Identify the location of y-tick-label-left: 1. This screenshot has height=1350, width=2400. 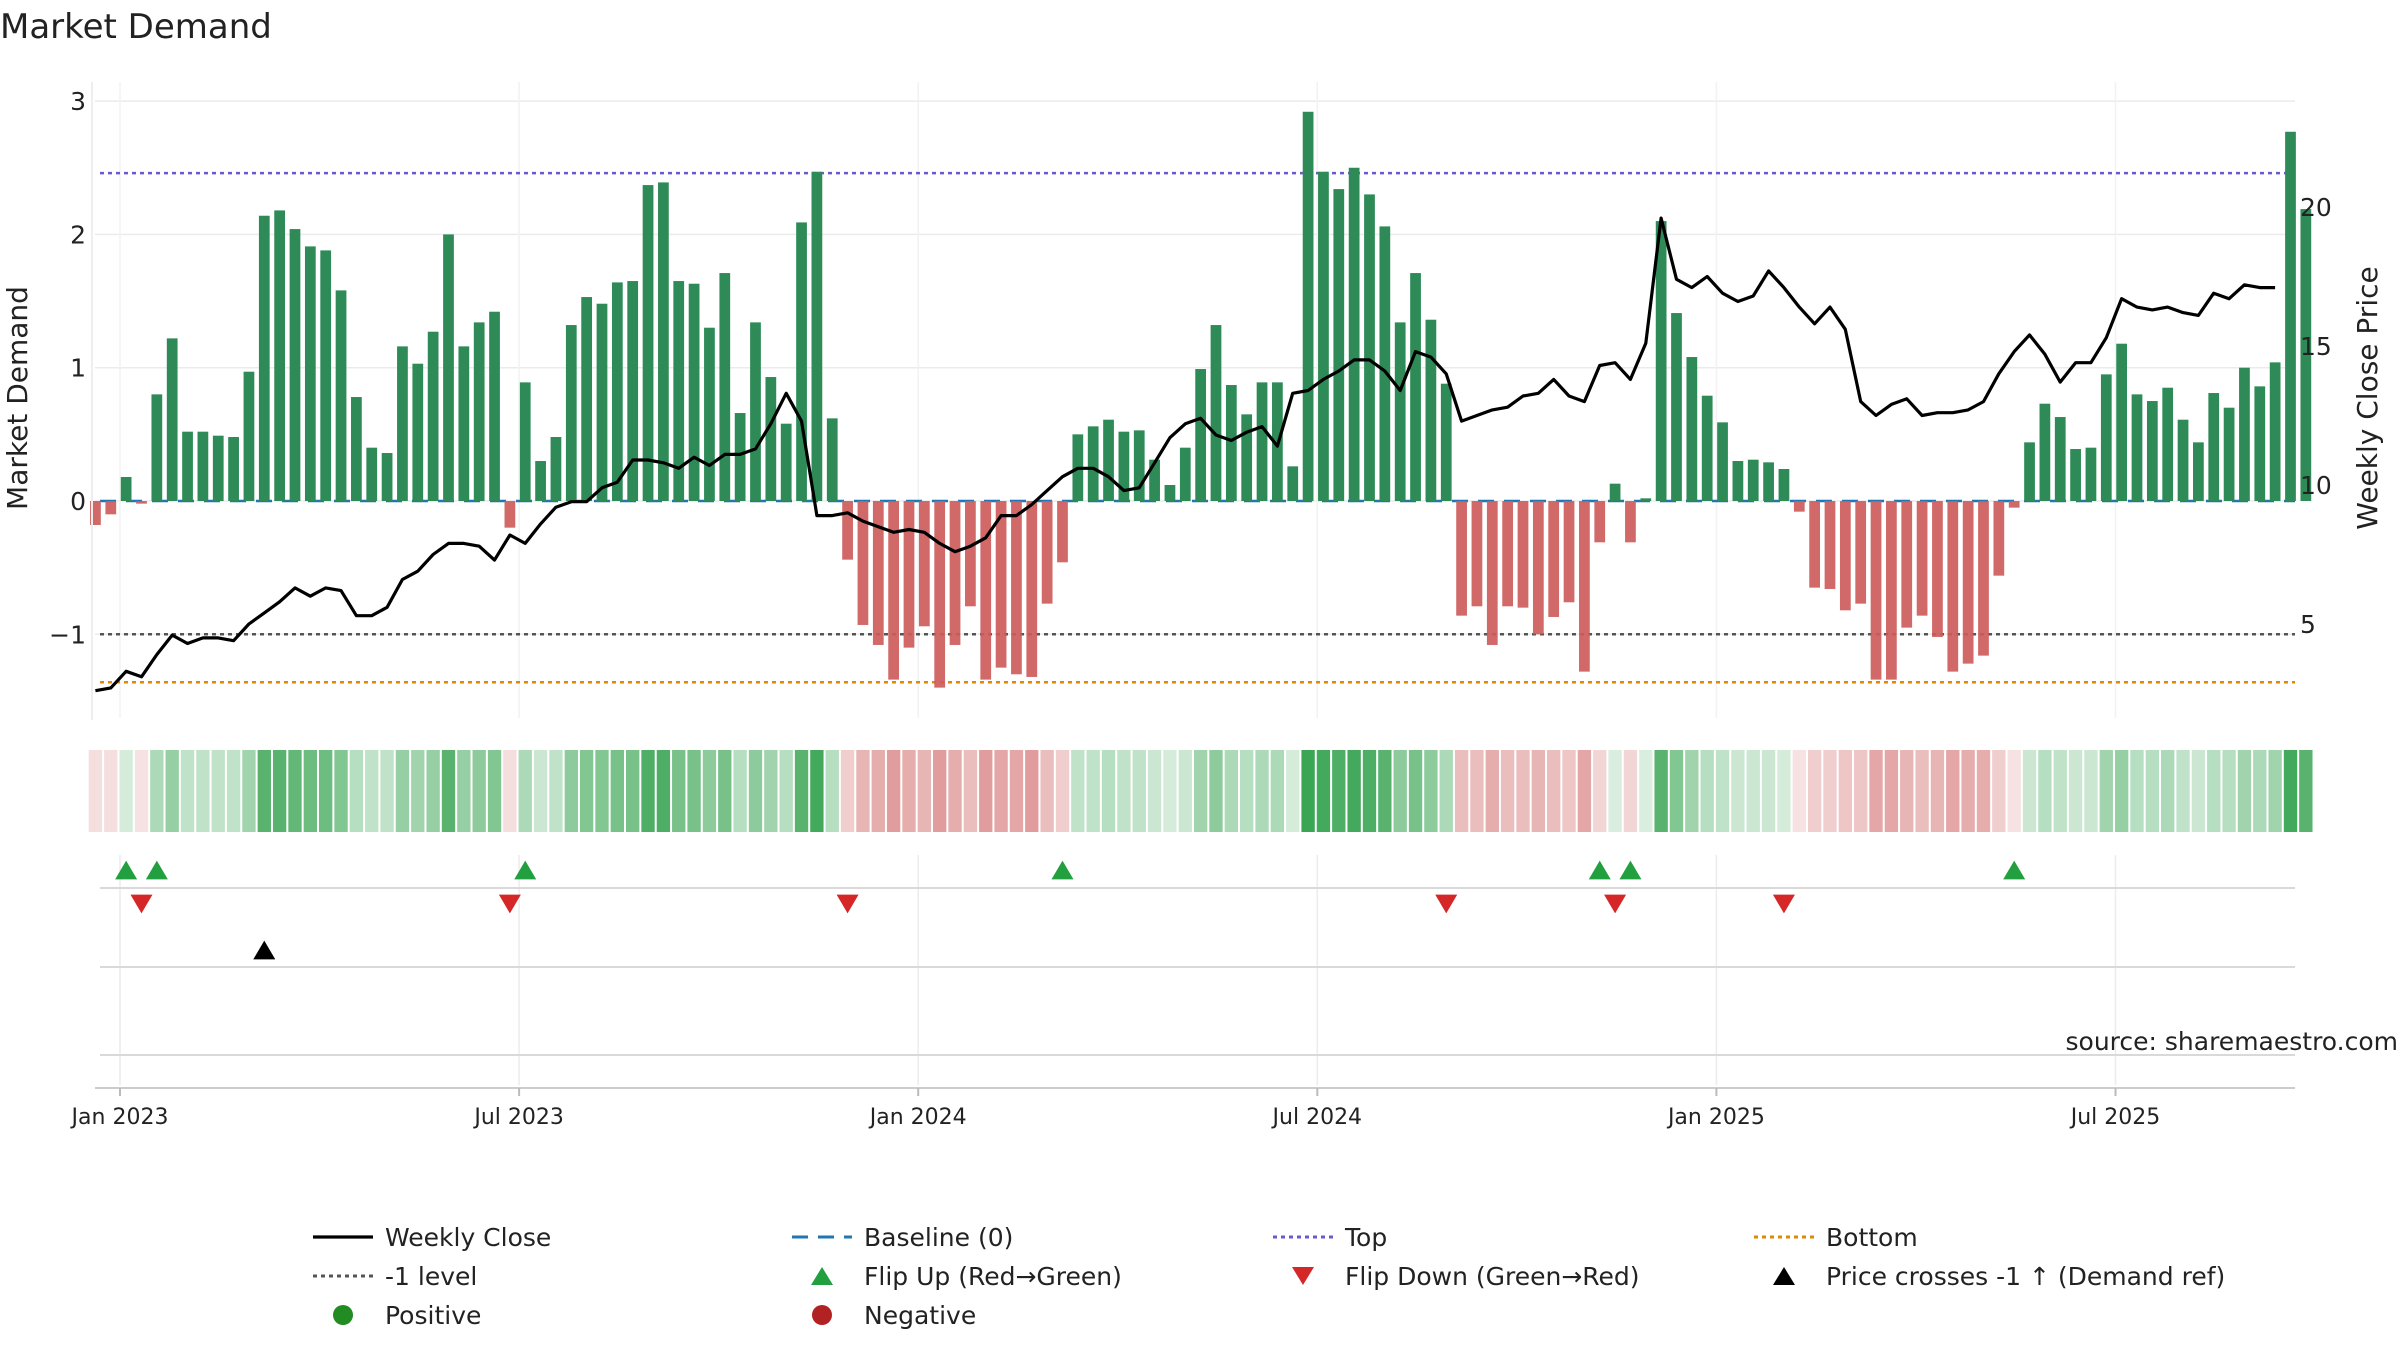
(78, 368).